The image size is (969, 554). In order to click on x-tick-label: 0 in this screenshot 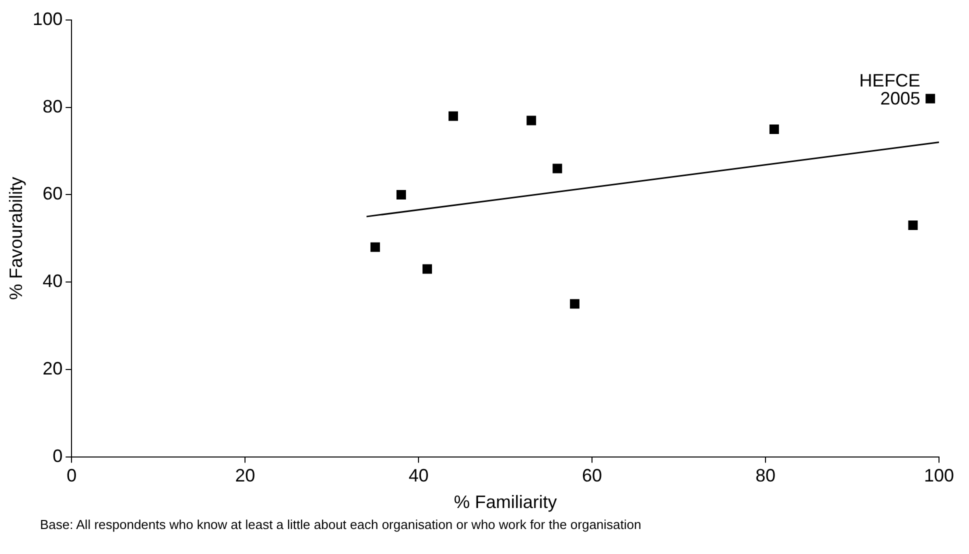, I will do `click(71, 476)`.